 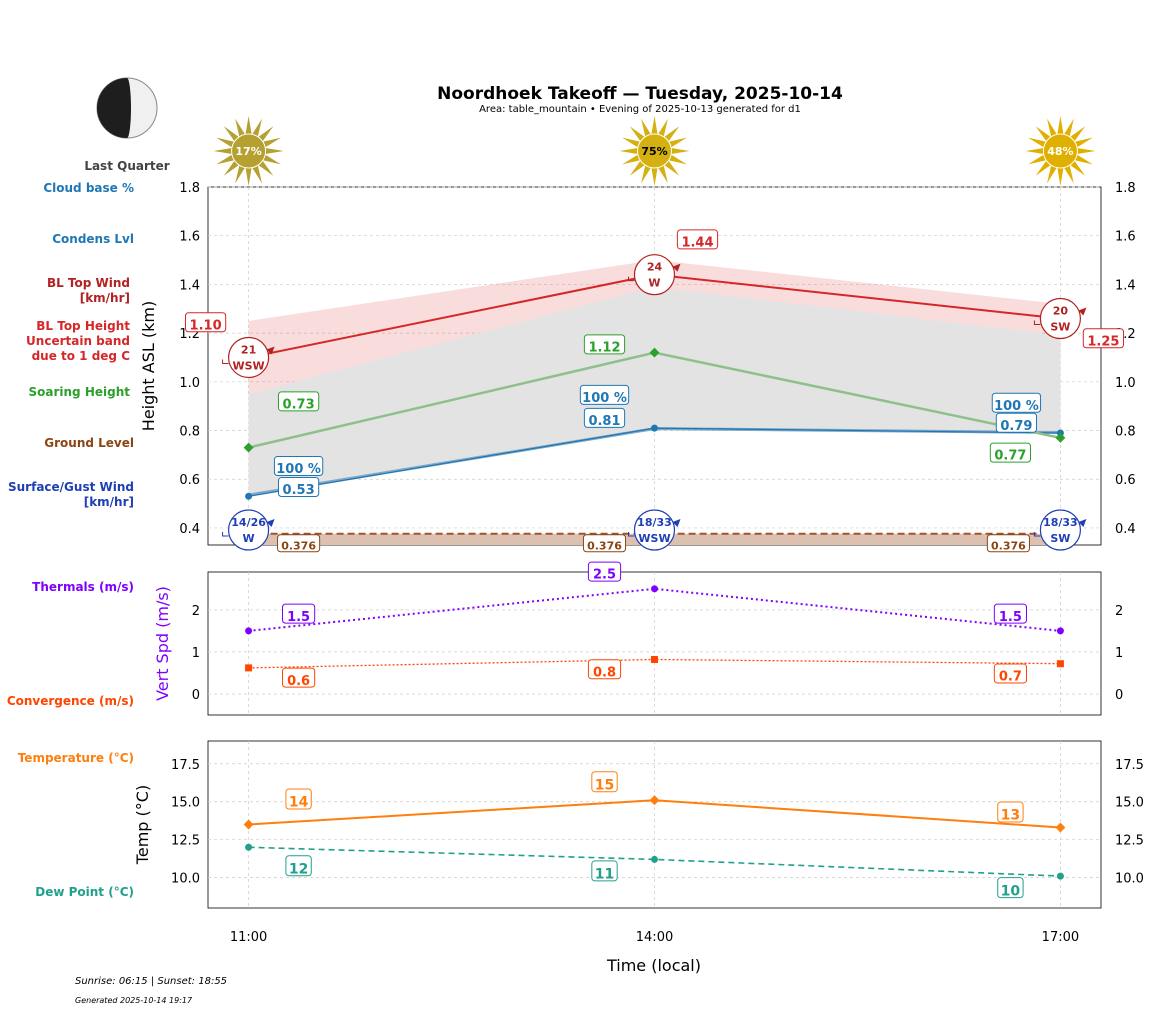 I want to click on convergence-label: 0.8, so click(x=604, y=672).